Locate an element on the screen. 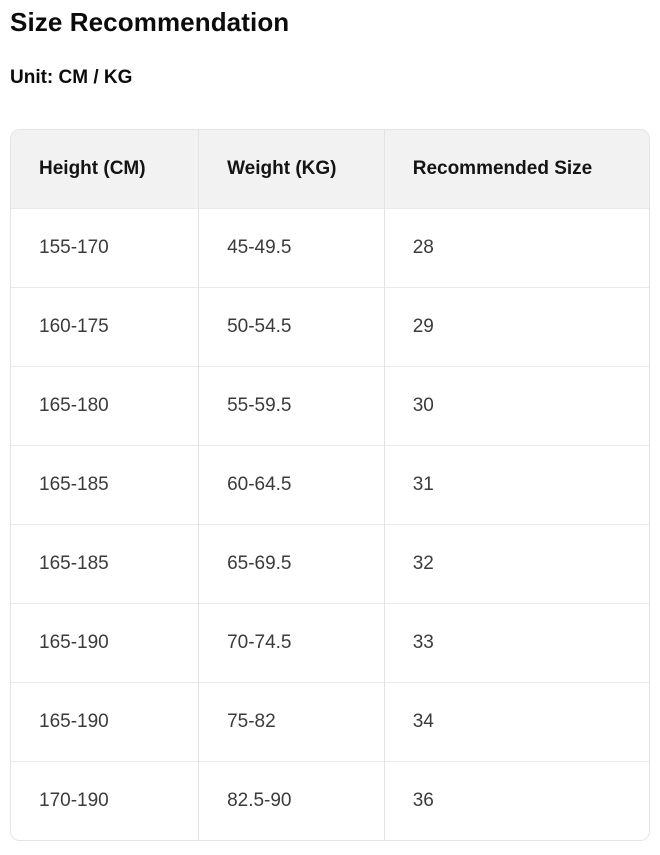  size-cell: 31 is located at coordinates (516, 484).